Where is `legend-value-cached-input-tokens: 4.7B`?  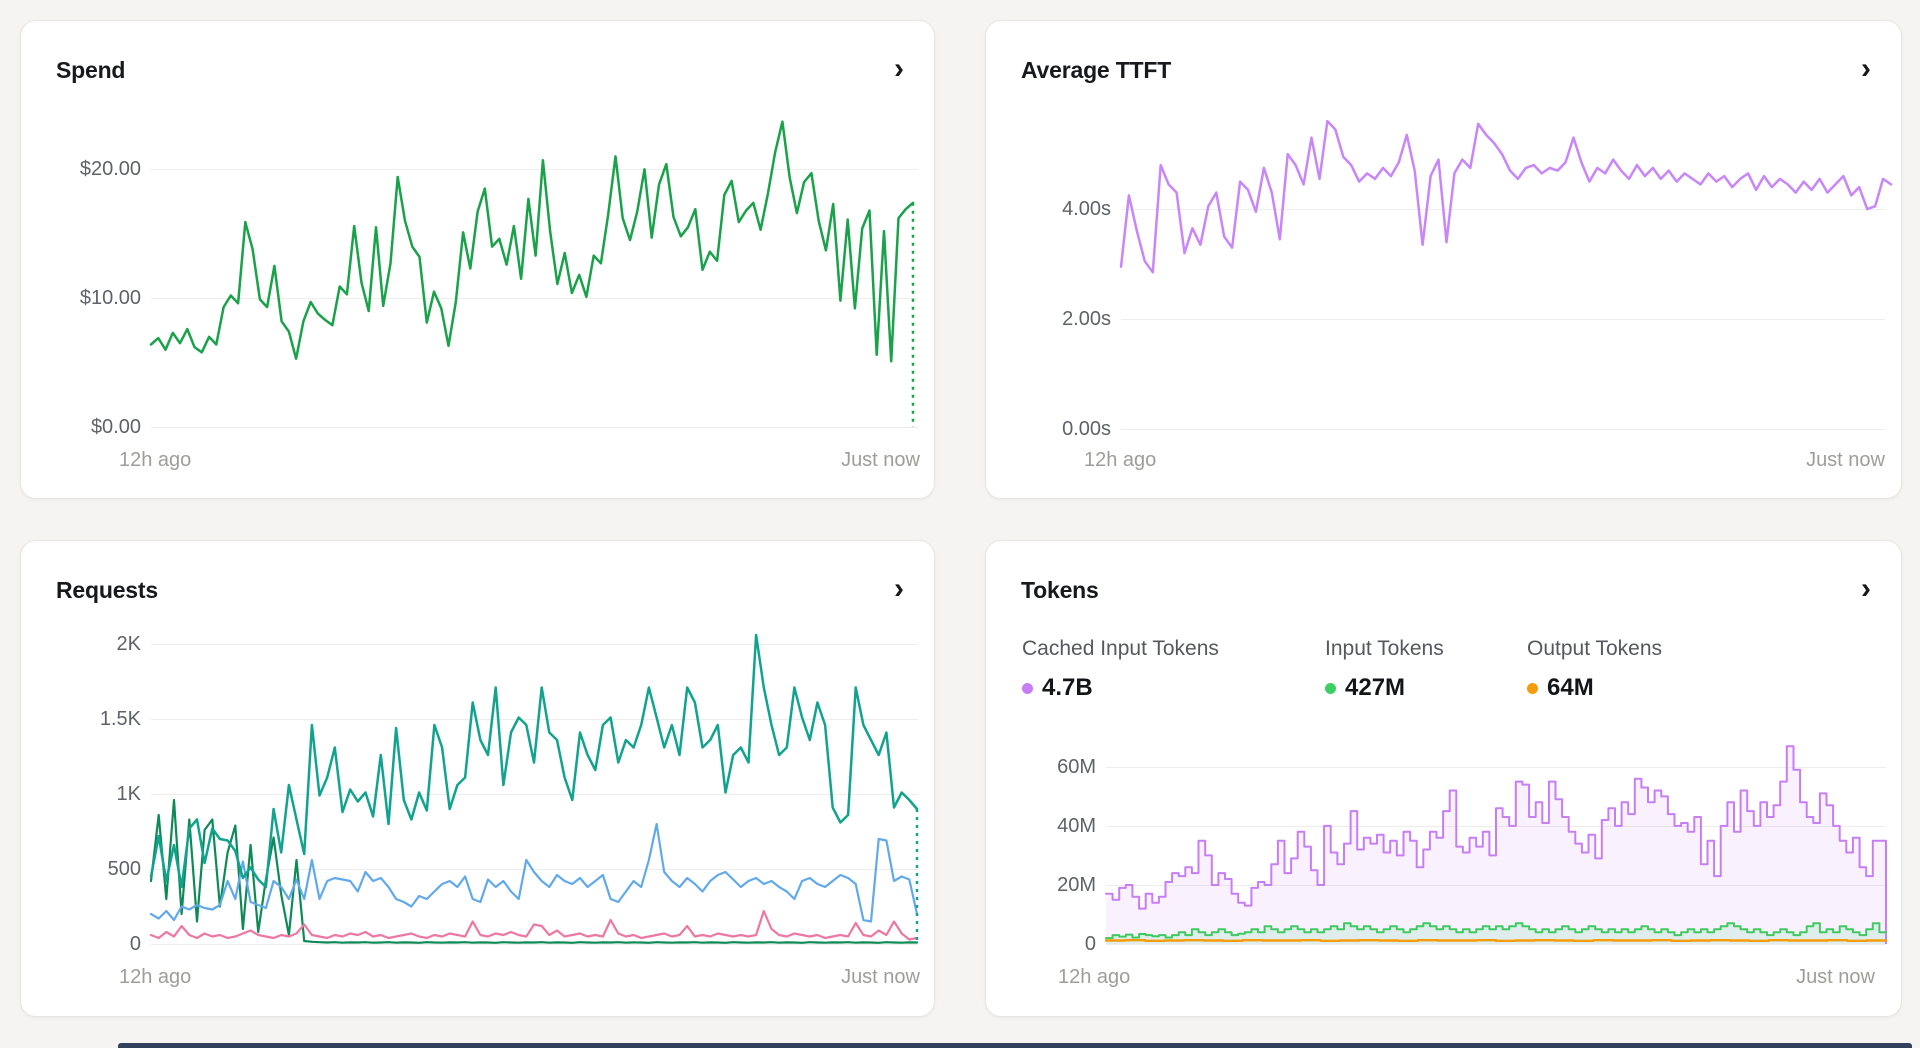
legend-value-cached-input-tokens: 4.7B is located at coordinates (1057, 688).